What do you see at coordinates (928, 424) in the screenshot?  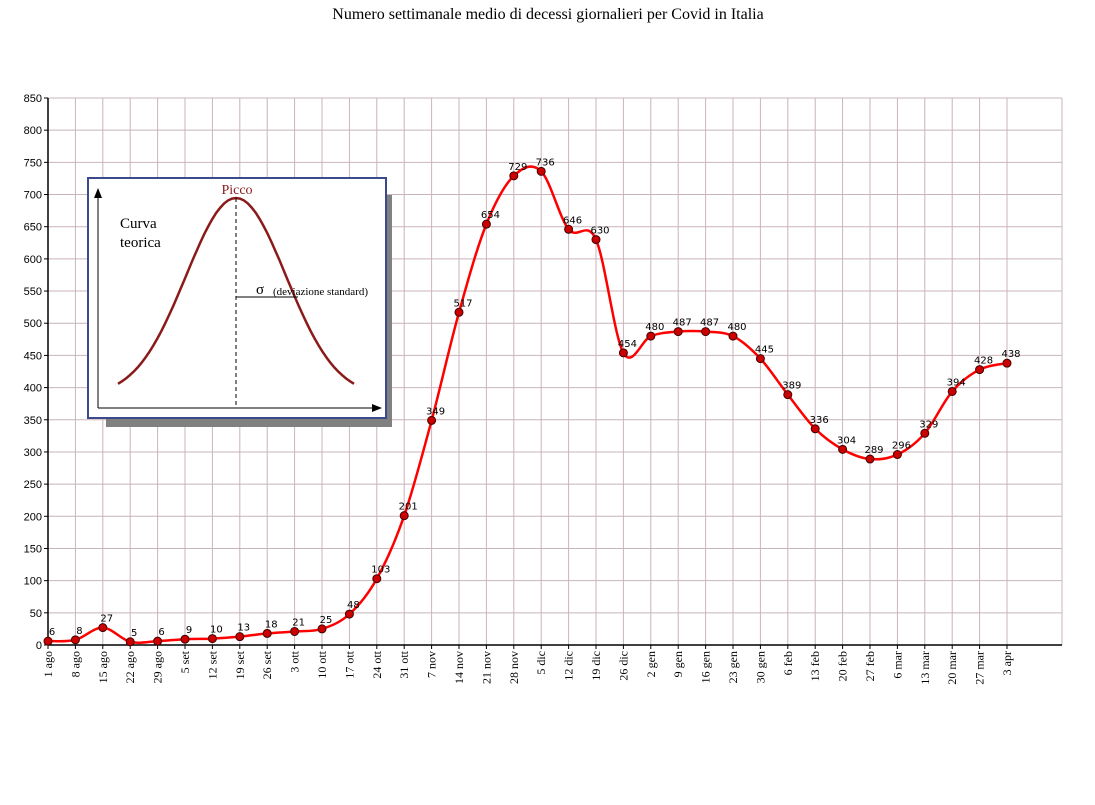 I see `data-label: 329` at bounding box center [928, 424].